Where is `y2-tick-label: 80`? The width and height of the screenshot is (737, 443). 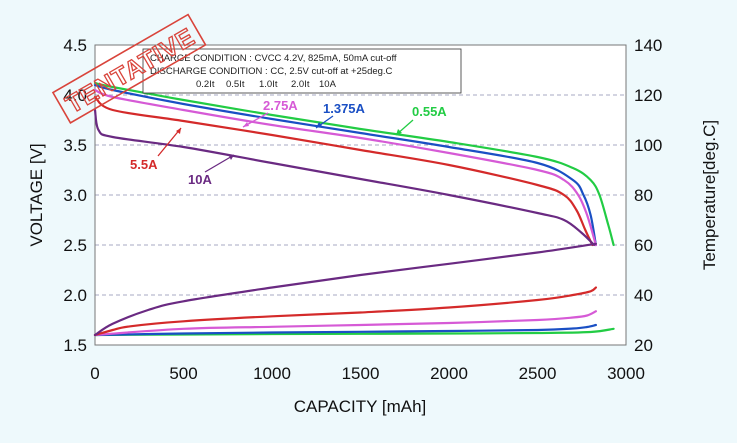
y2-tick-label: 80 is located at coordinates (643, 195).